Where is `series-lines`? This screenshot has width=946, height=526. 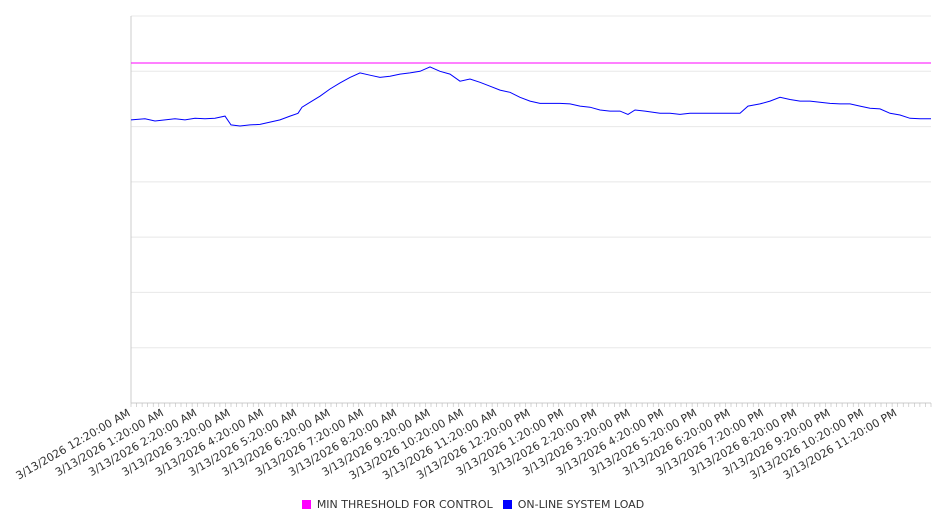
series-lines is located at coordinates (530, 94).